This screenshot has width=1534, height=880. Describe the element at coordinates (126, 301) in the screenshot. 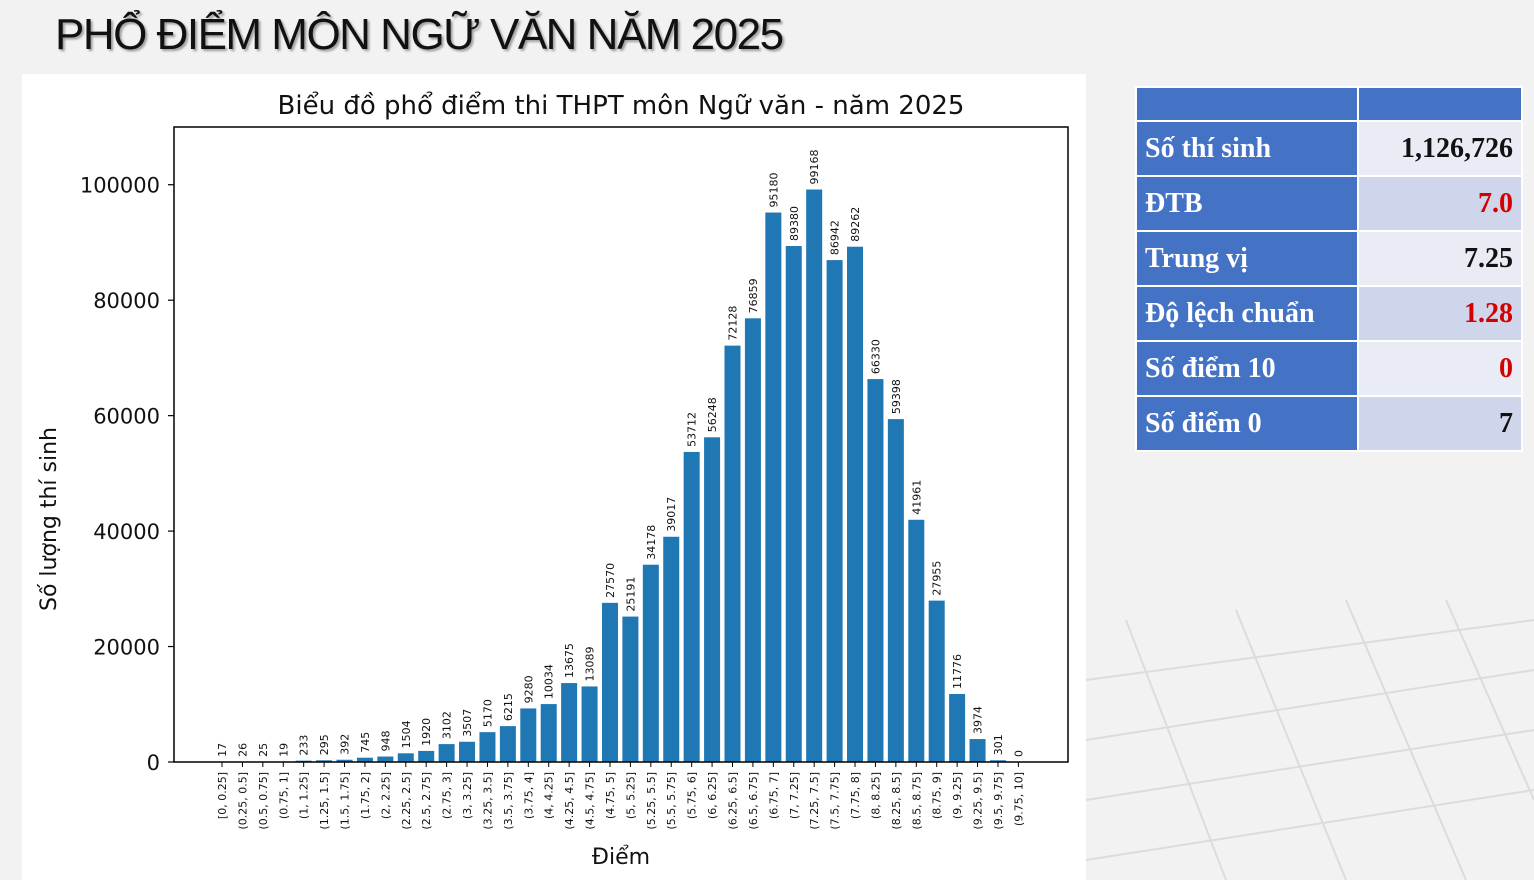

I see `y-tick-label: 80000` at that location.